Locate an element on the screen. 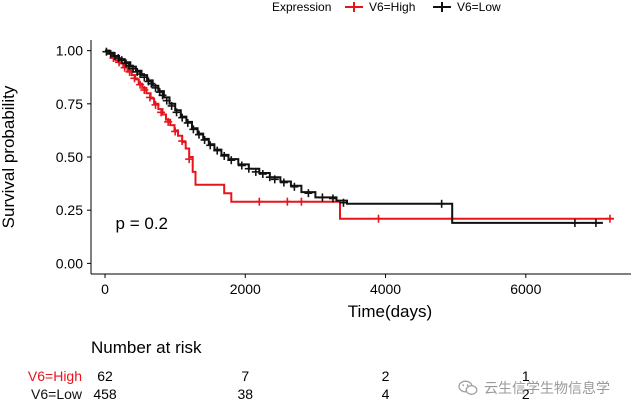  risk-table-title: Number at risk is located at coordinates (146, 347).